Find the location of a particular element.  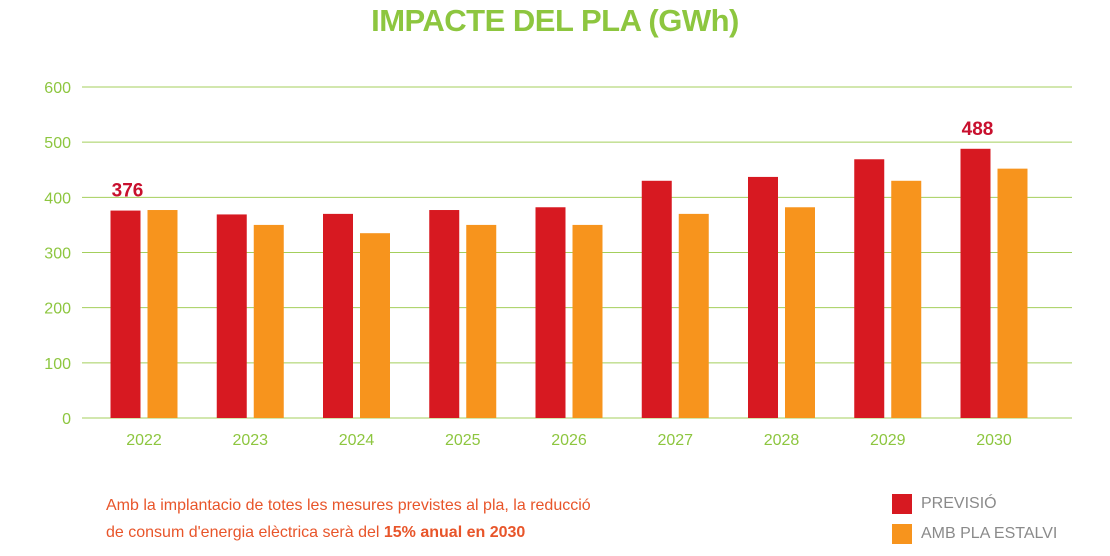

x-tick-label: 2028 is located at coordinates (782, 440).